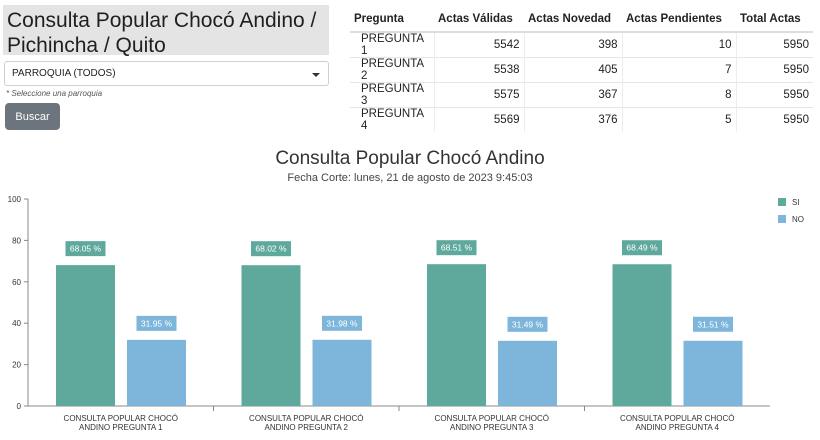 The height and width of the screenshot is (440, 820). What do you see at coordinates (16, 365) in the screenshot?
I see `y-tick-label: 20` at bounding box center [16, 365].